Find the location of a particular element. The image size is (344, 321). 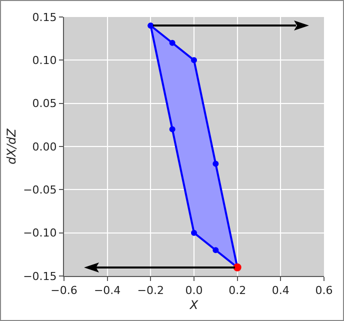

x-tick-label: 0.0 is located at coordinates (194, 291).